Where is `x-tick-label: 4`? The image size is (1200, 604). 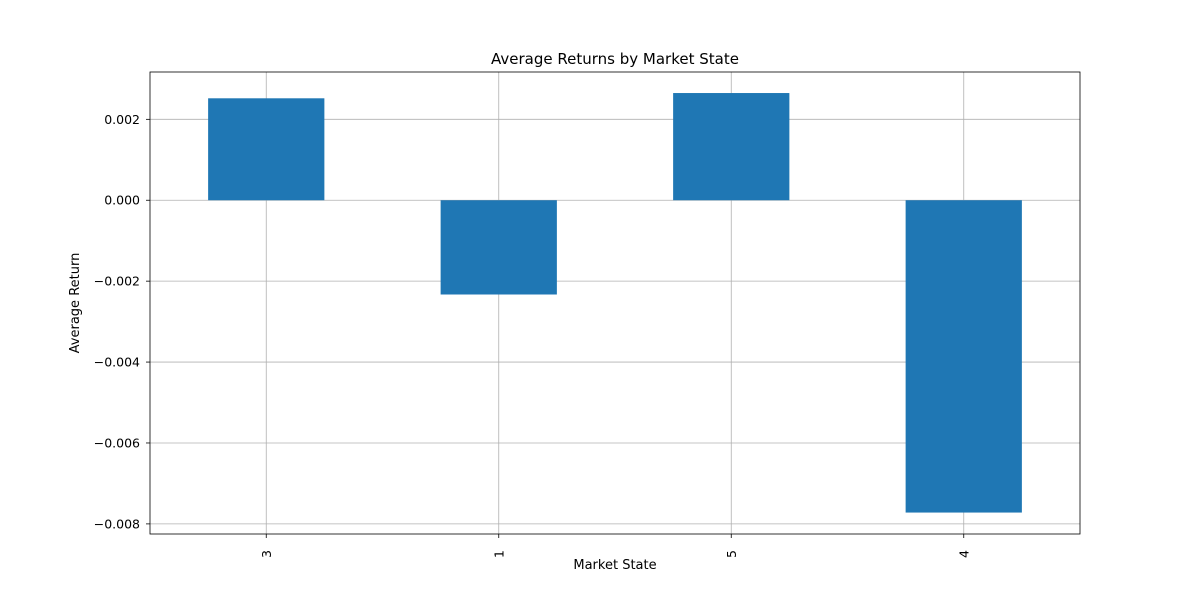 x-tick-label: 4 is located at coordinates (963, 554).